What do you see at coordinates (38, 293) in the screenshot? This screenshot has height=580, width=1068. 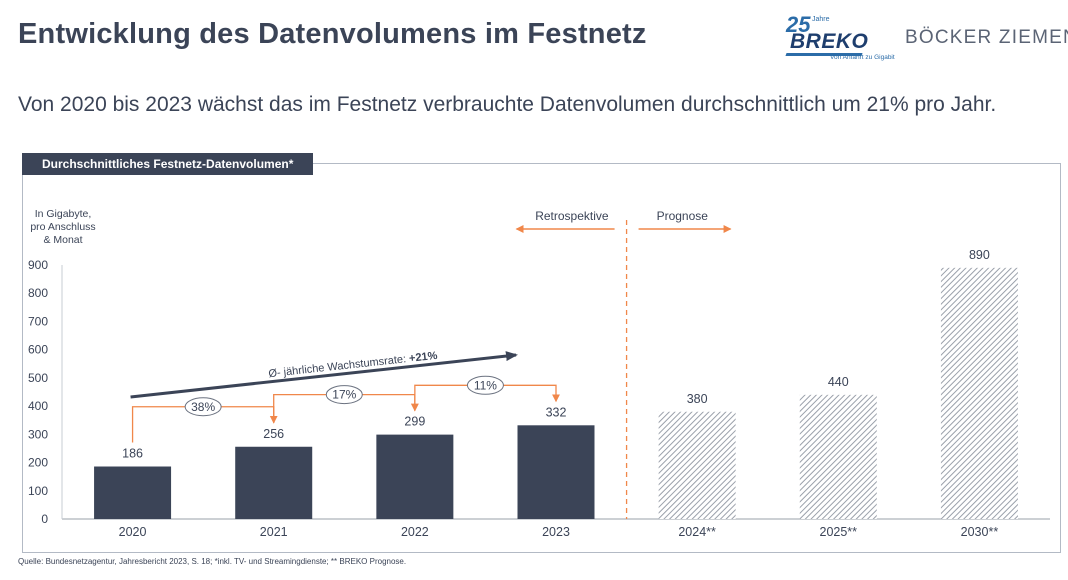 I see `y-tick-label: 800` at bounding box center [38, 293].